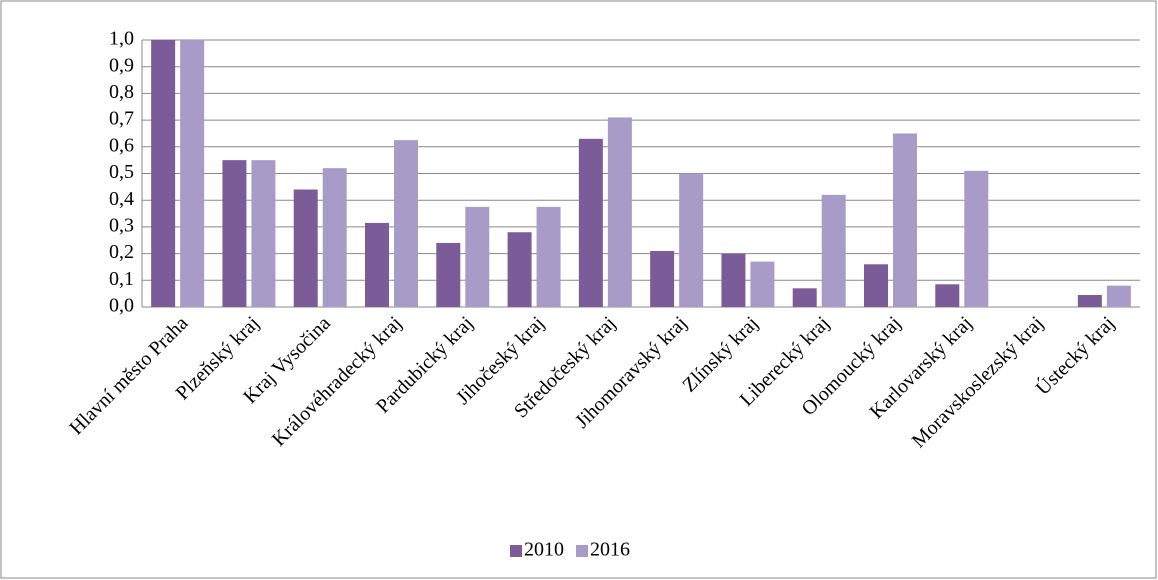  What do you see at coordinates (121, 92) in the screenshot?
I see `y-tick-label: 0,8` at bounding box center [121, 92].